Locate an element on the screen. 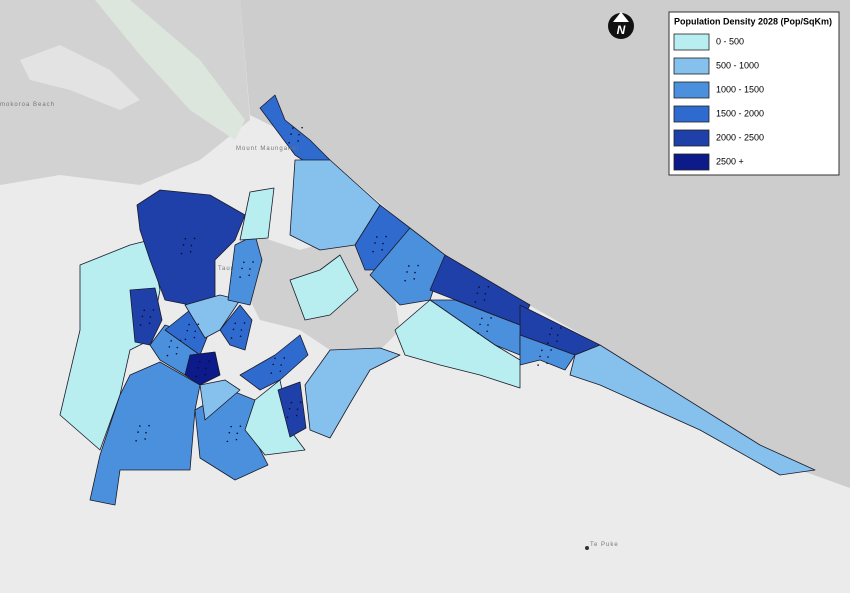  north-arrow-circle is located at coordinates (621, 26).